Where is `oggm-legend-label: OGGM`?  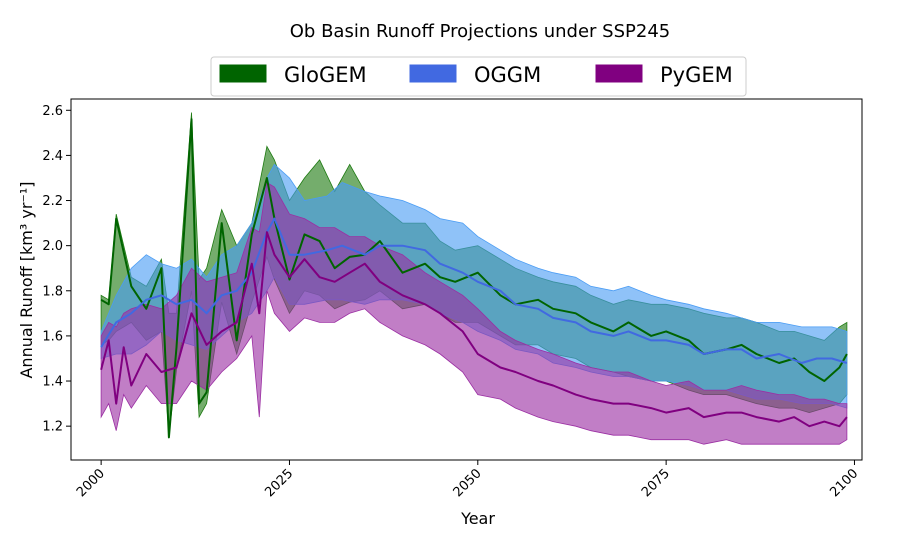 oggm-legend-label: OGGM is located at coordinates (507, 75).